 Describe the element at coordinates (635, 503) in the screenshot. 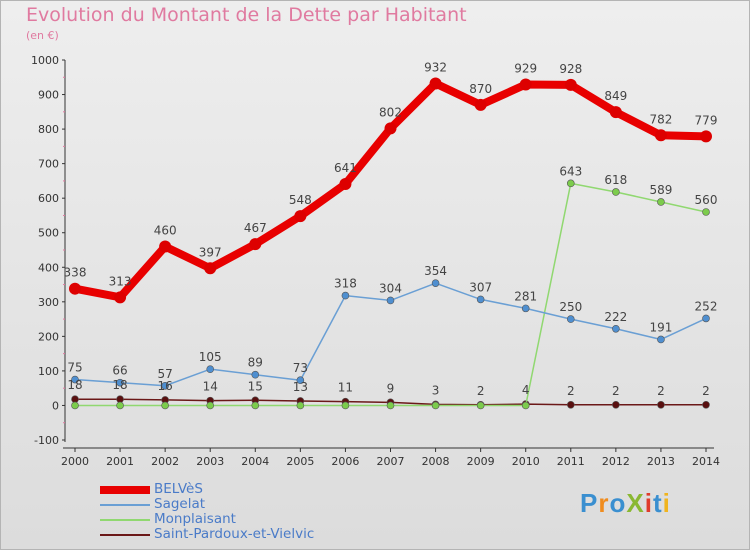

I see `logo-letter: X` at that location.